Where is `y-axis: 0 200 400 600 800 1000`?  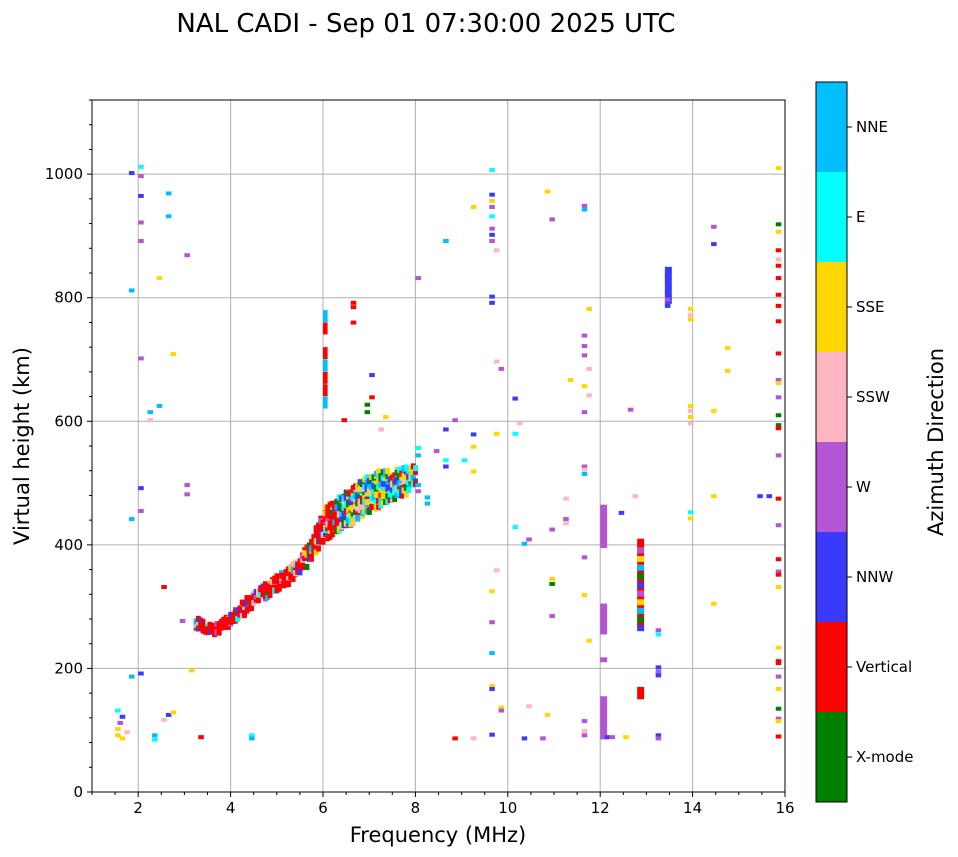 y-axis: 0 200 400 600 800 1000 is located at coordinates (68, 450).